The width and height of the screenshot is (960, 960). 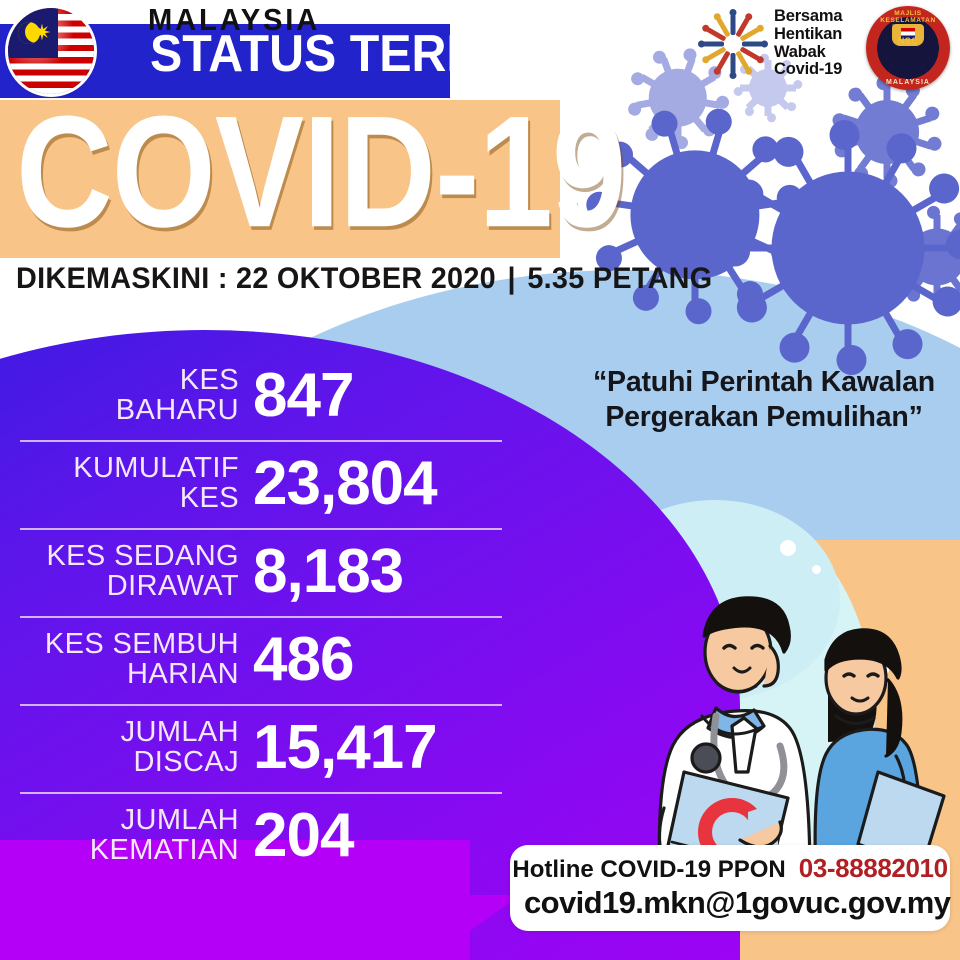 I want to click on stat-value: 23,804, so click(x=345, y=483).